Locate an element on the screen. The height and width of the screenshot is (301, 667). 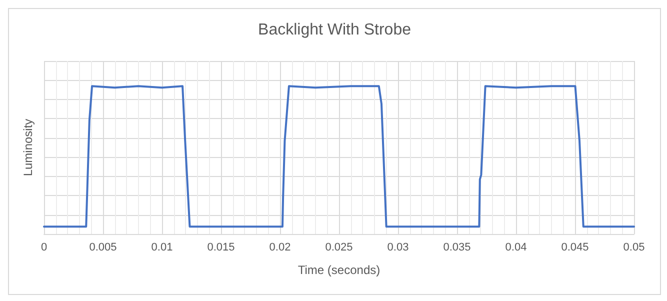
x-tick-label: 0.02 is located at coordinates (280, 248).